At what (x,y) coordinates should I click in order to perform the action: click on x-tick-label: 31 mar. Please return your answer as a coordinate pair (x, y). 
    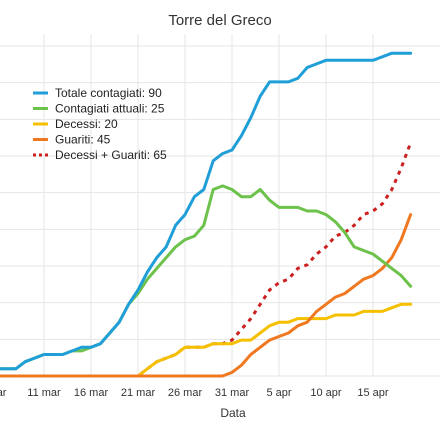
    Looking at the image, I should click on (232, 393).